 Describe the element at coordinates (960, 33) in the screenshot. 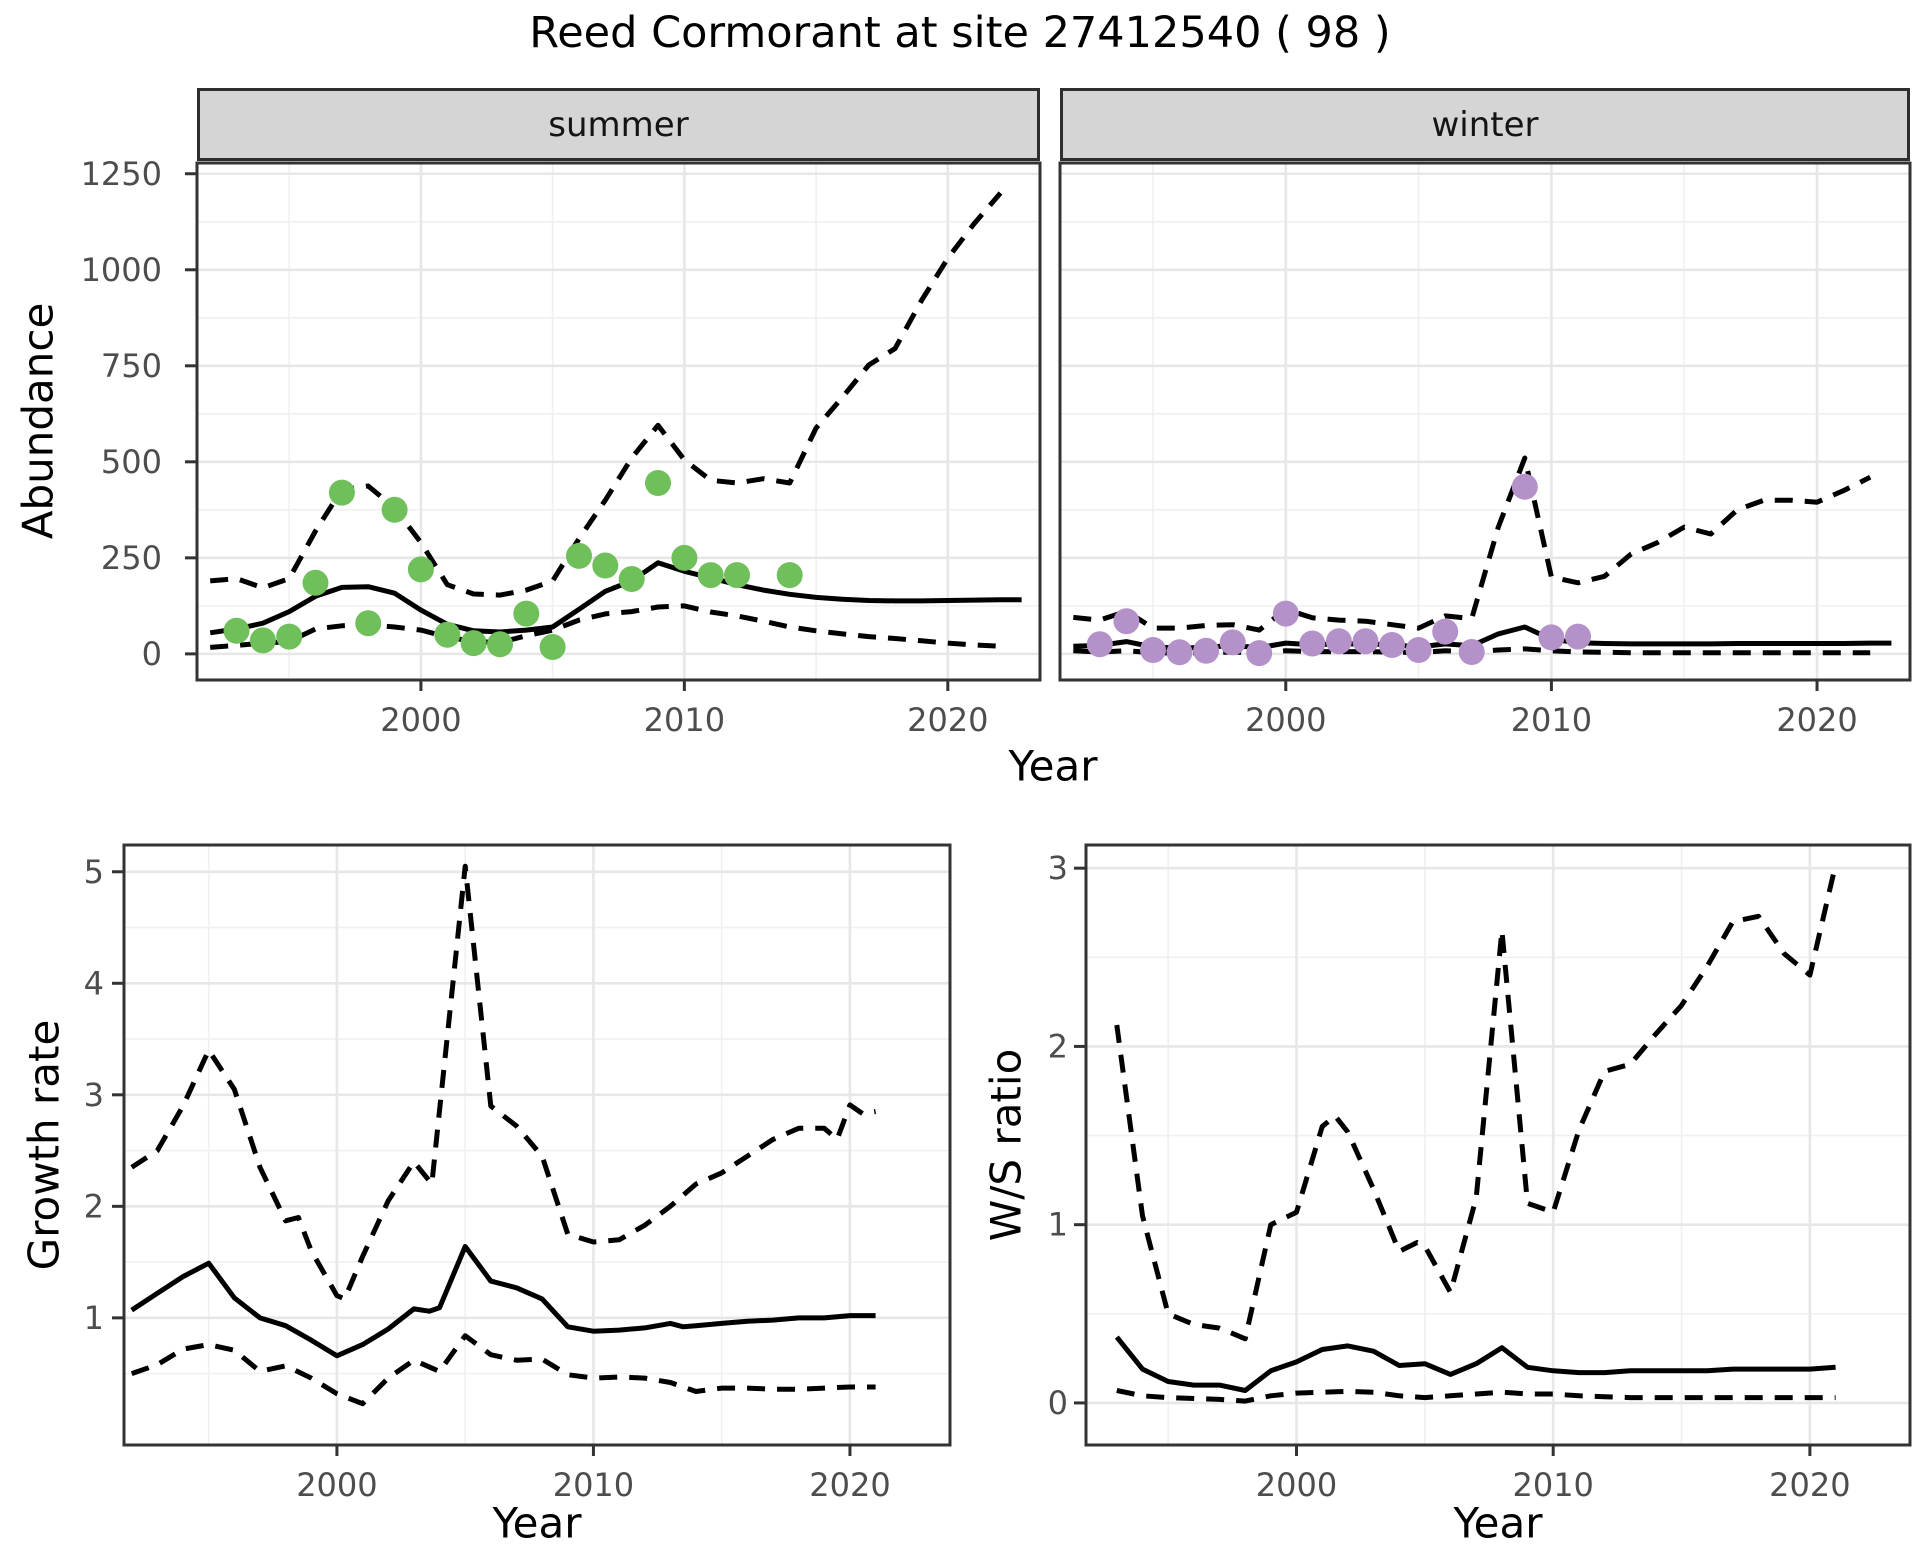

I see `chart-title: Reed Cormorant at site 27412540 ( 98 )` at that location.